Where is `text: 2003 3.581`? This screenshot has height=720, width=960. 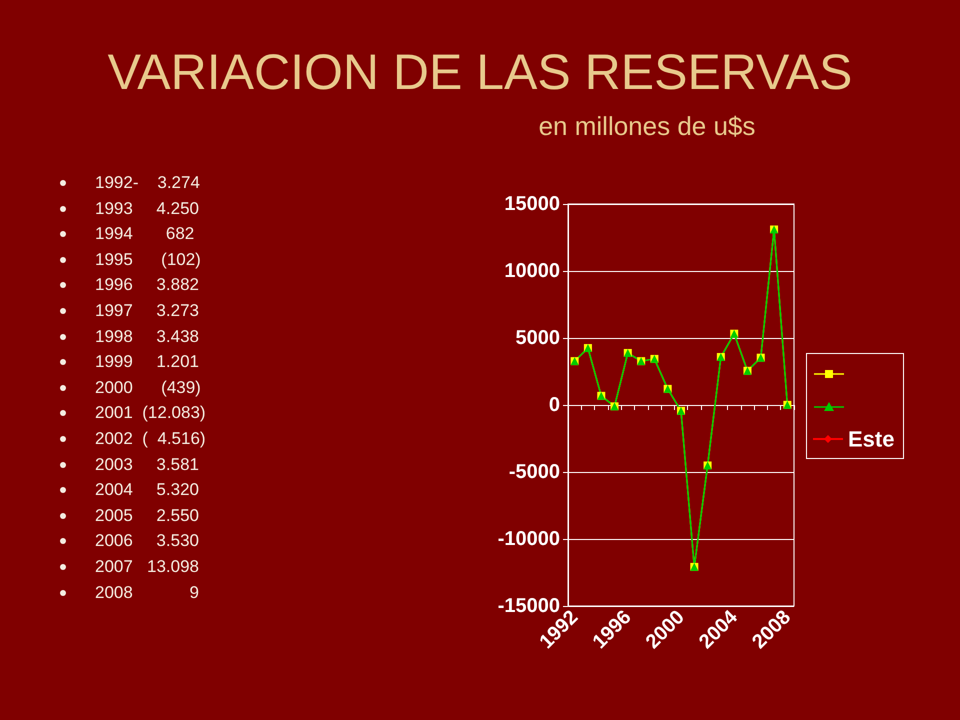 text: 2003 3.581 is located at coordinates (147, 465).